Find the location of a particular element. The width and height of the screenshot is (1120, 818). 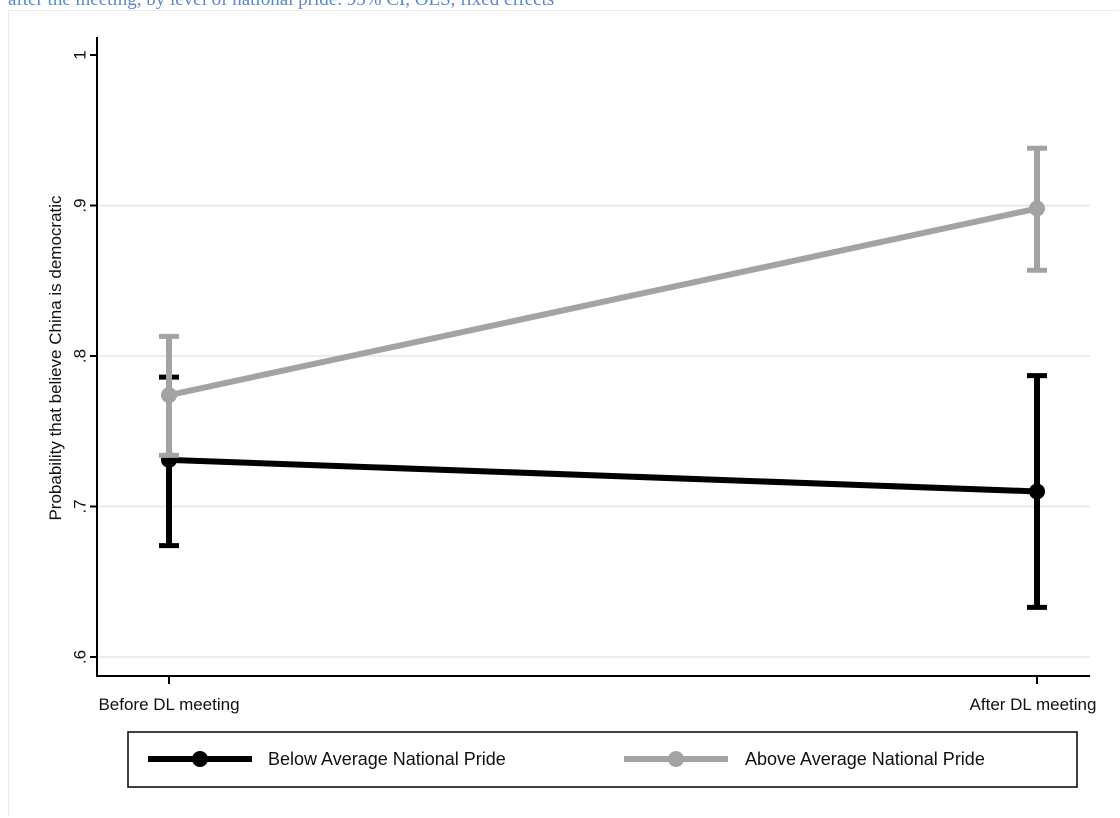

x-tick-label: Before DL meeting is located at coordinates (168, 704).